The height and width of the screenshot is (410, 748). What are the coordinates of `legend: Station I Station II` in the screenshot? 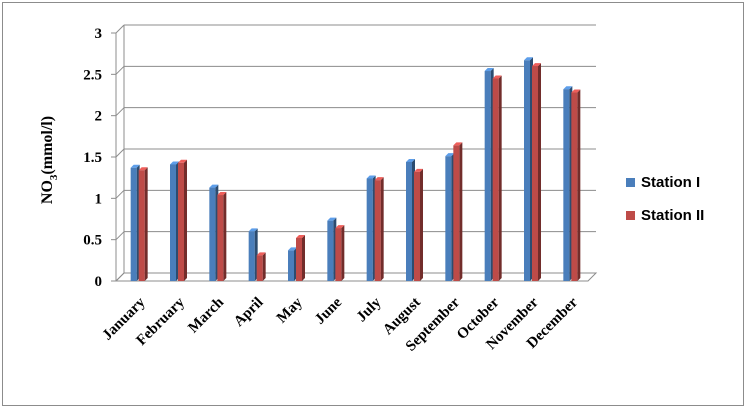 It's located at (665, 199).